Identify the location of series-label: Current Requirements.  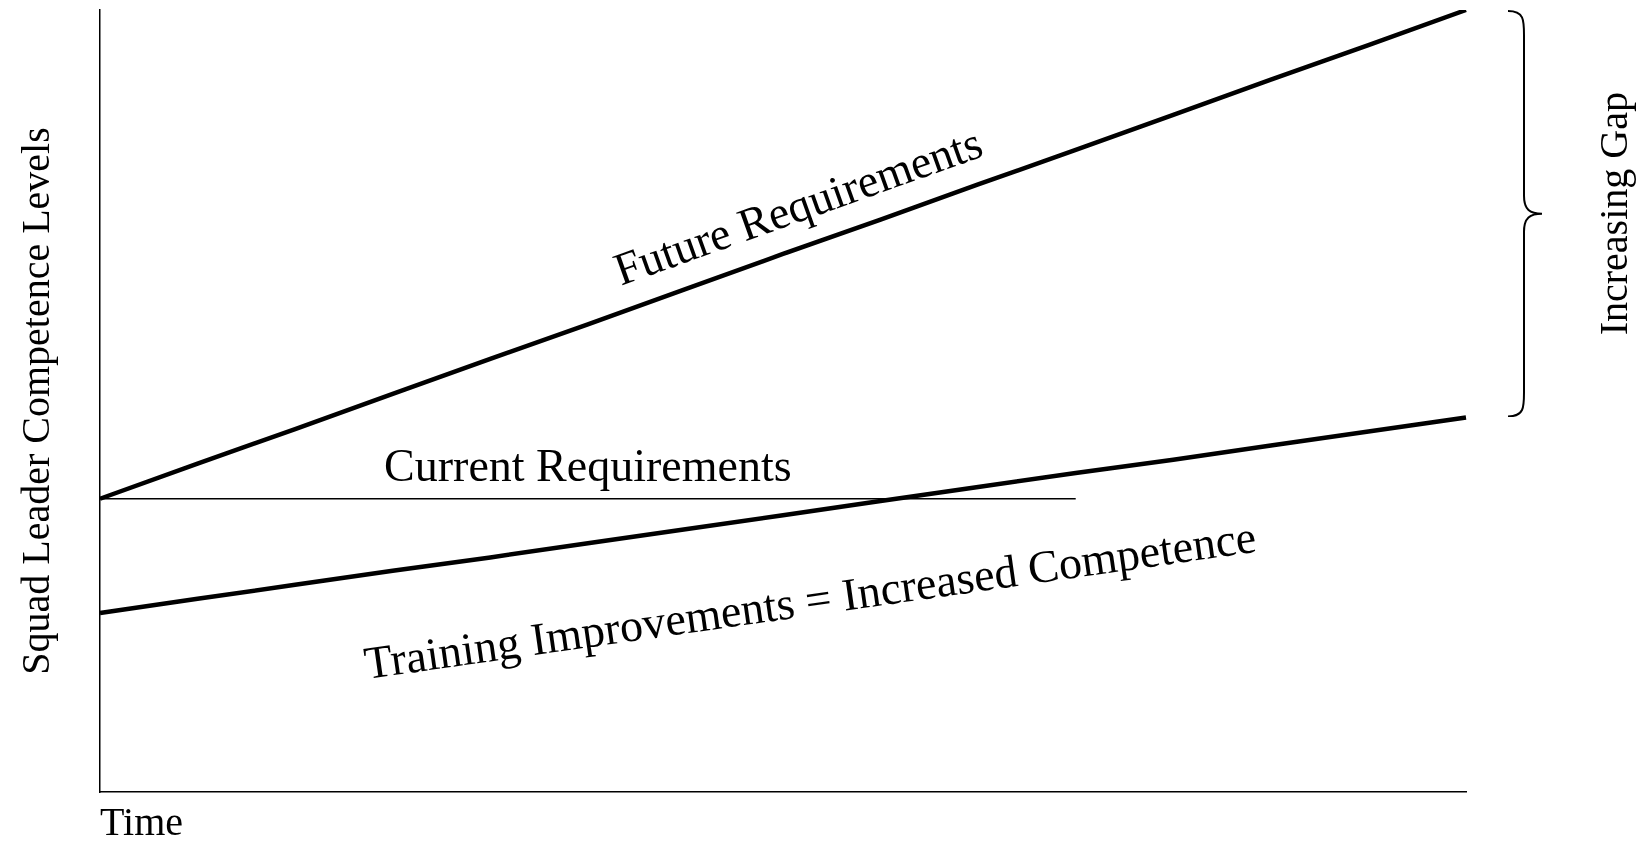
(588, 465).